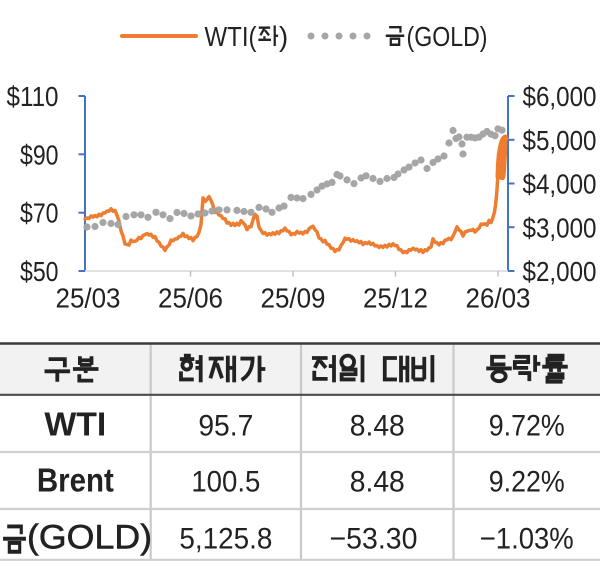 This screenshot has height=566, width=600. What do you see at coordinates (225, 482) in the screenshot?
I see `svg-text: 100.5` at bounding box center [225, 482].